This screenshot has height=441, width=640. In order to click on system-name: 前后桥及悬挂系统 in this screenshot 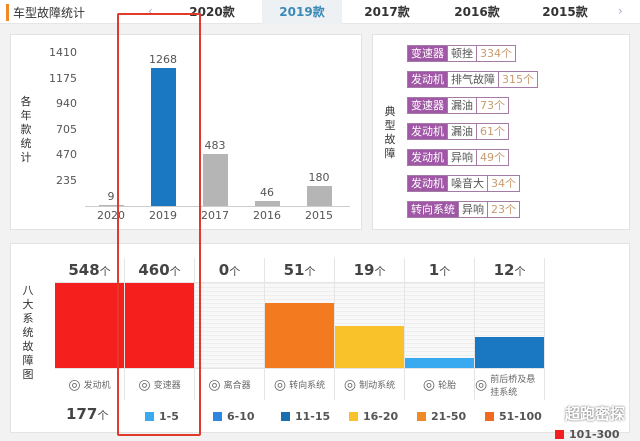, I will do `click(513, 386)`.